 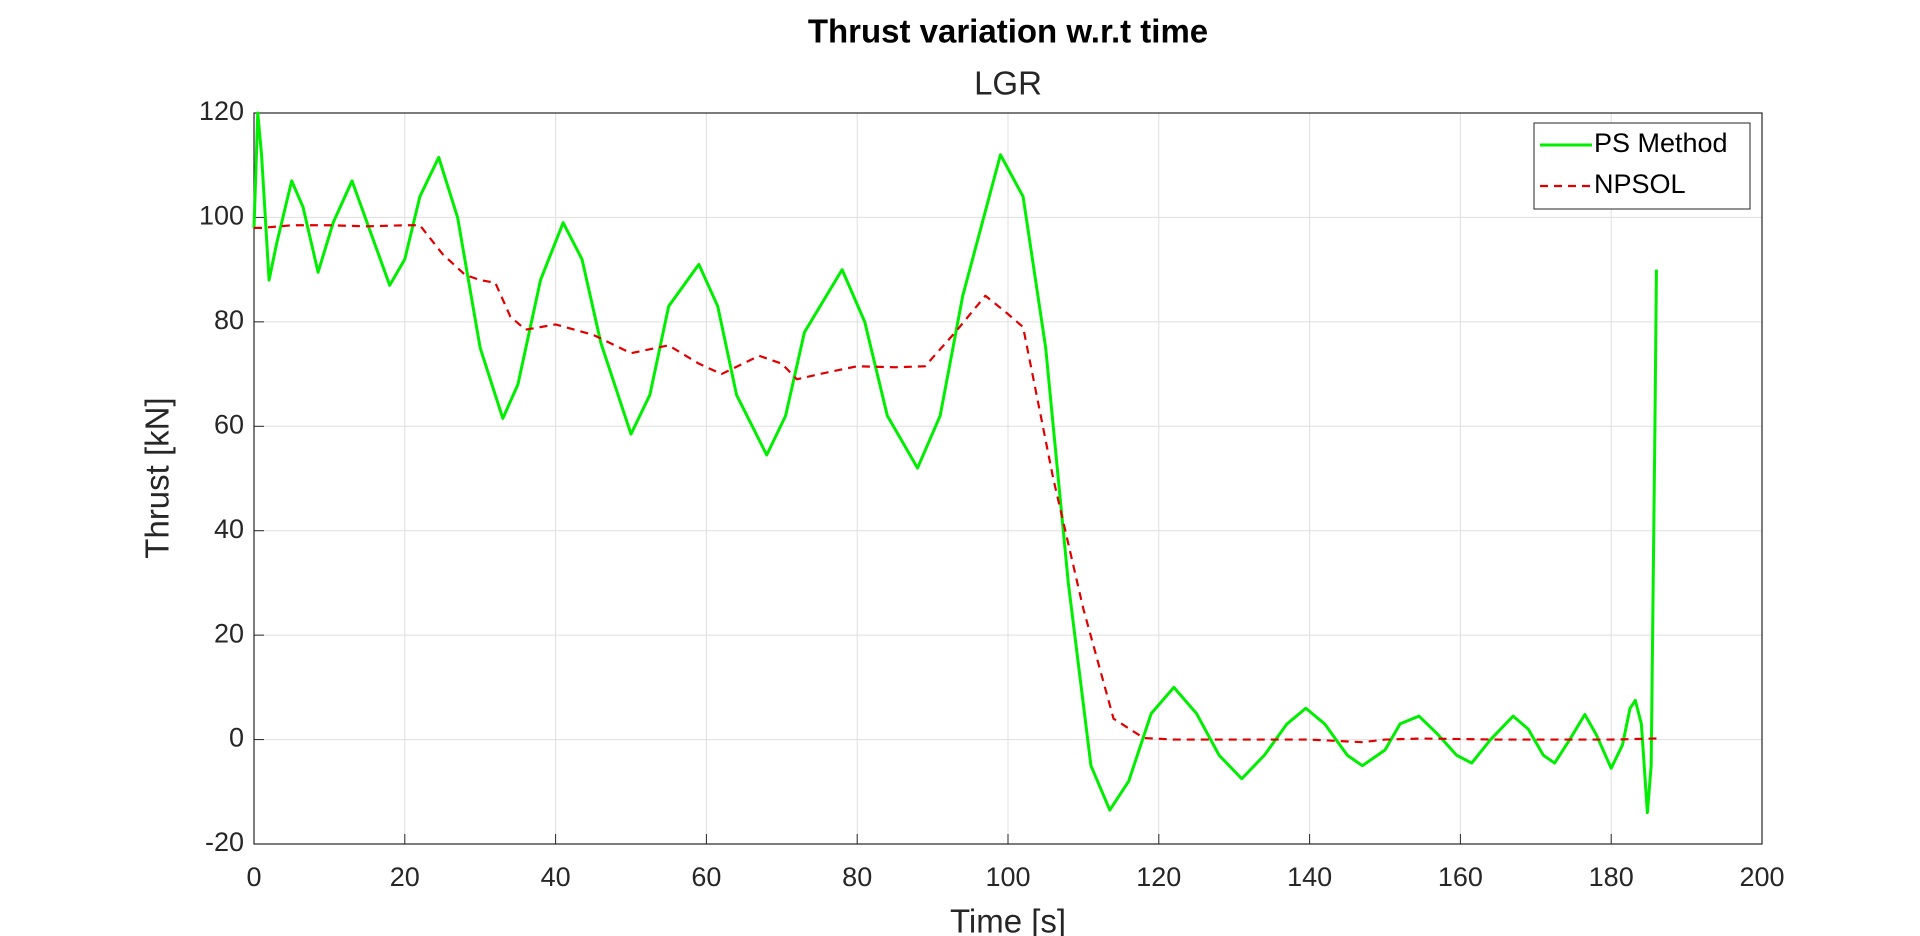 I want to click on x-tick-label: 80, so click(x=857, y=877).